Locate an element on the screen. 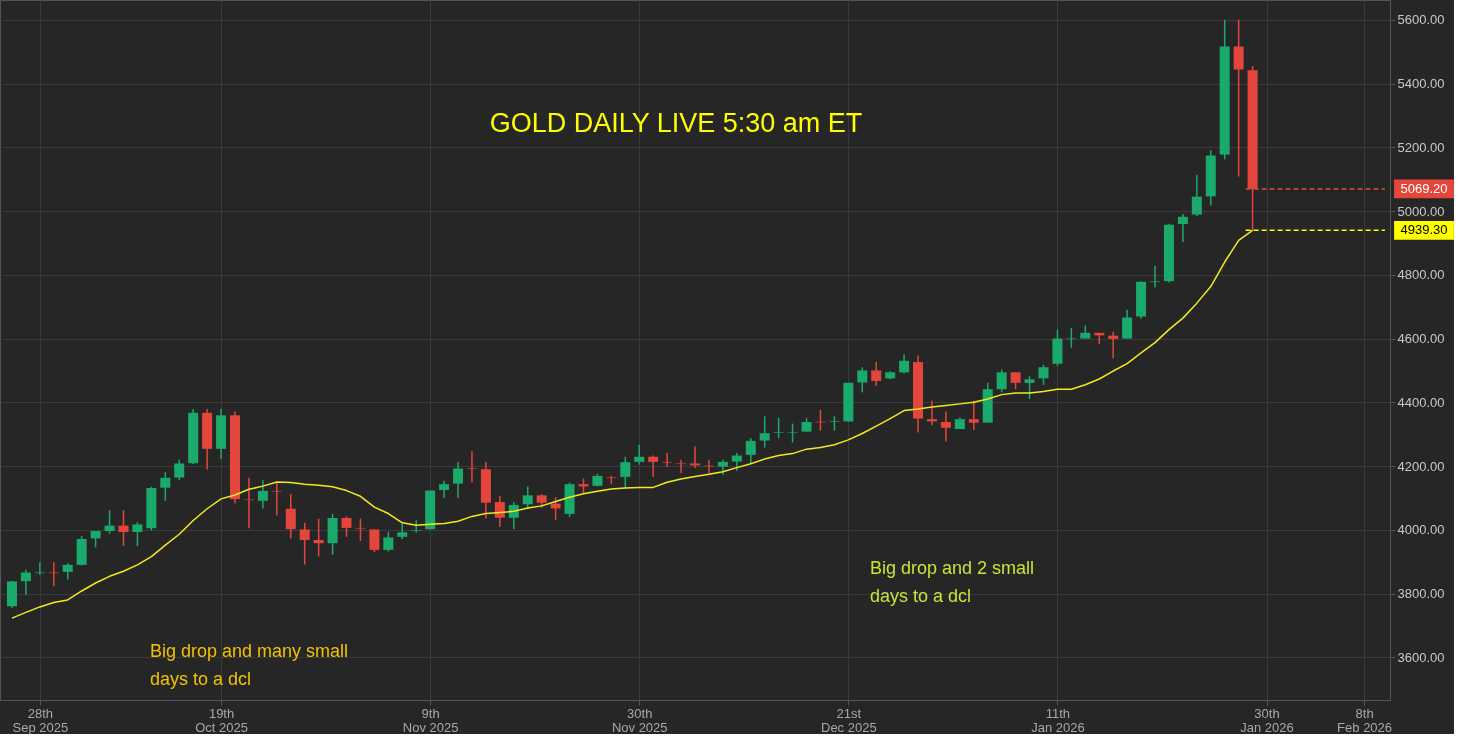 The height and width of the screenshot is (748, 1467). annotation: Big drop and many small days to a dcl is located at coordinates (249, 665).